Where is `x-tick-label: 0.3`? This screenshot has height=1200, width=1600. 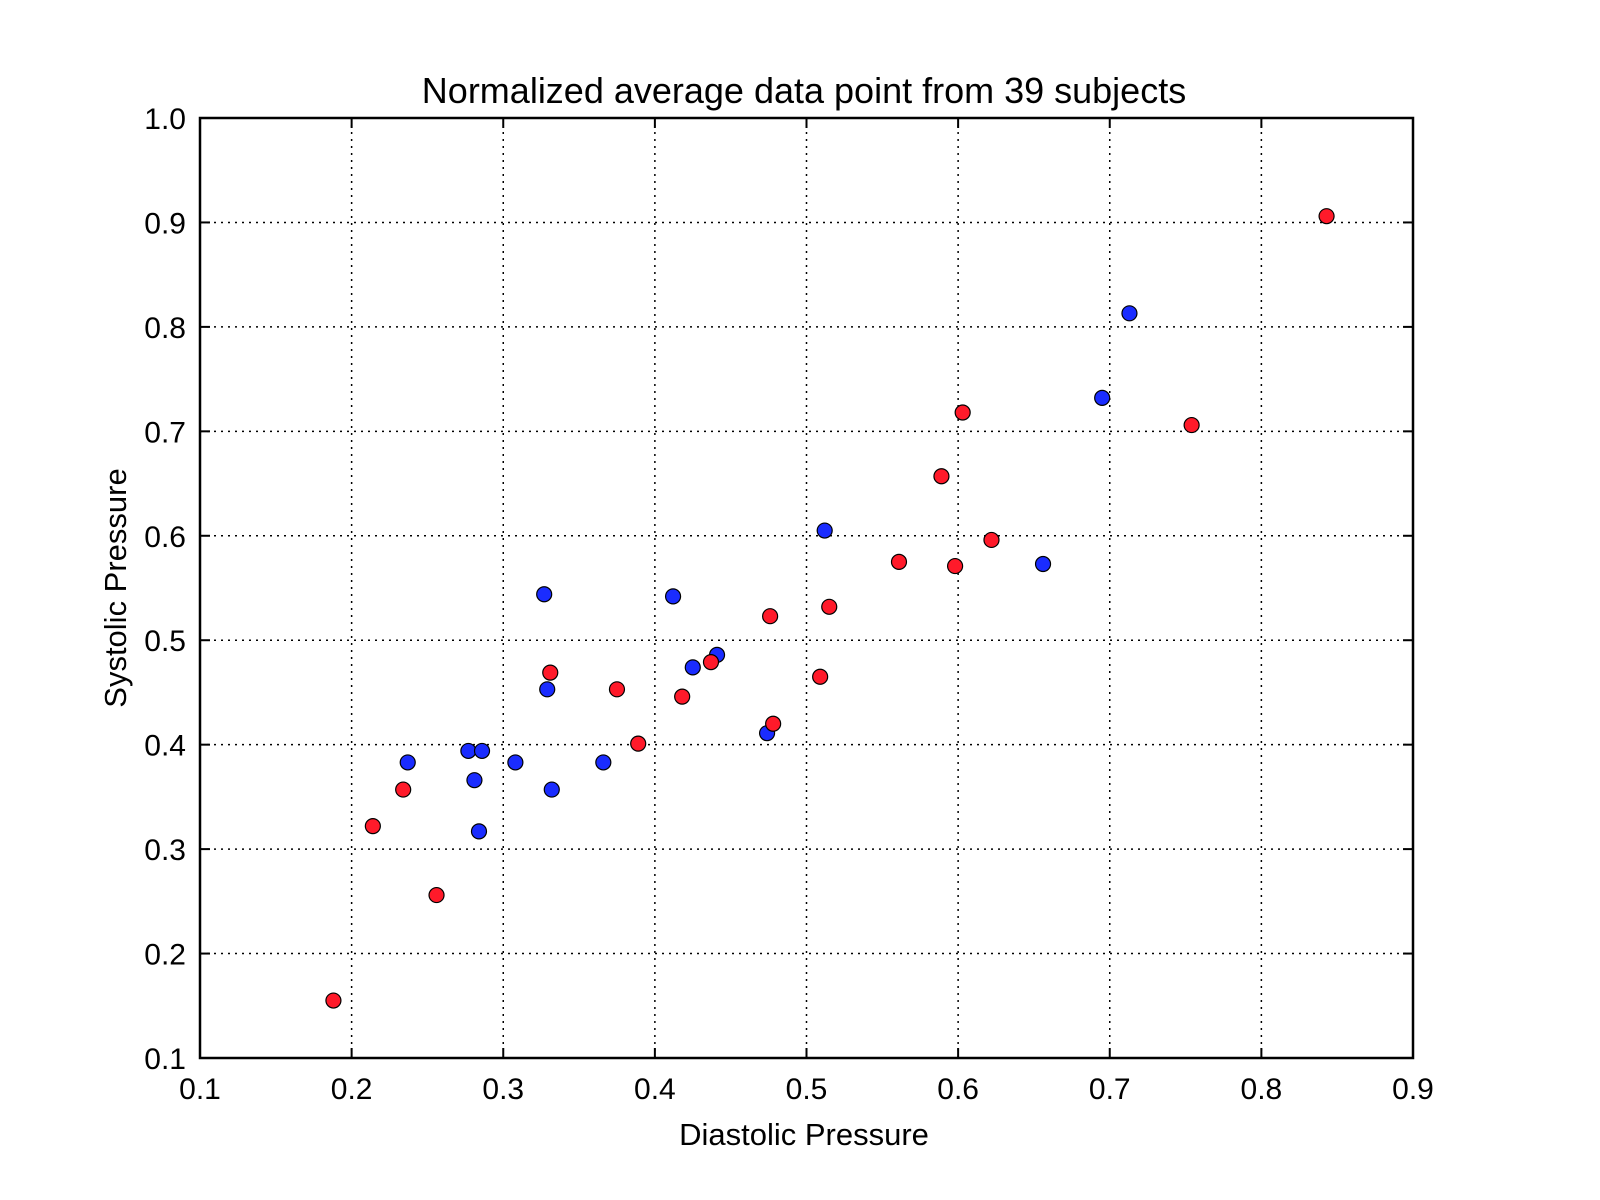 x-tick-label: 0.3 is located at coordinates (503, 1089).